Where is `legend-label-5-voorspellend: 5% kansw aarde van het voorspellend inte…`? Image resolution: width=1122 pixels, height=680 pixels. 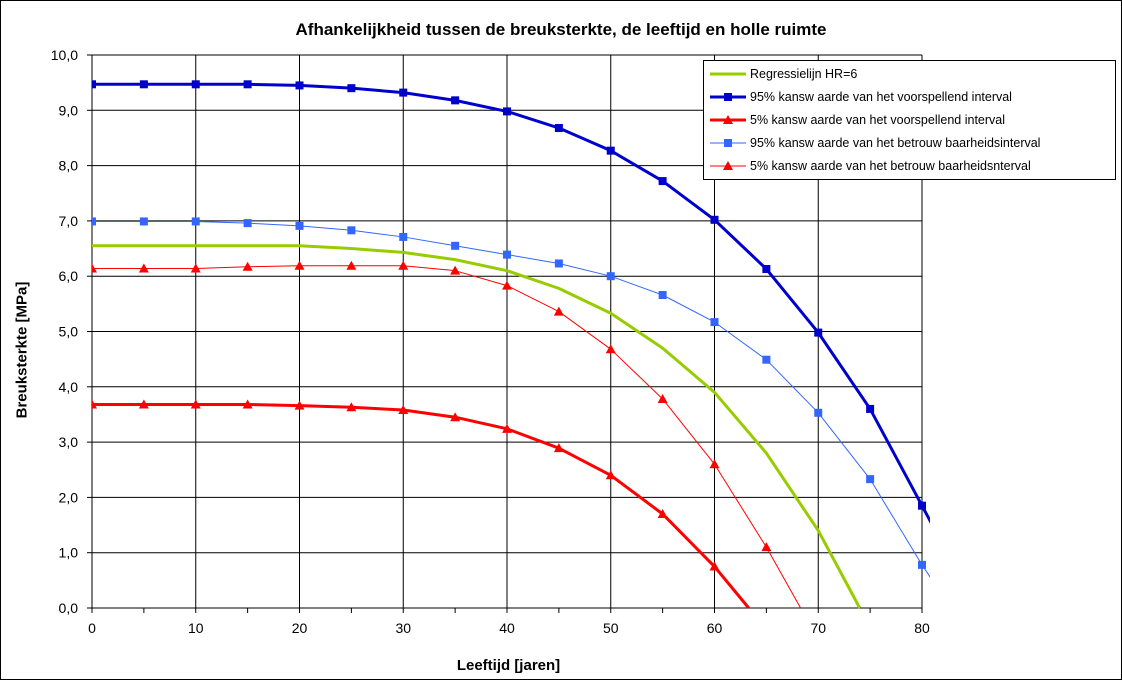
legend-label-5-voorspellend: 5% kansw aarde van het voorspellend inte… is located at coordinates (878, 120).